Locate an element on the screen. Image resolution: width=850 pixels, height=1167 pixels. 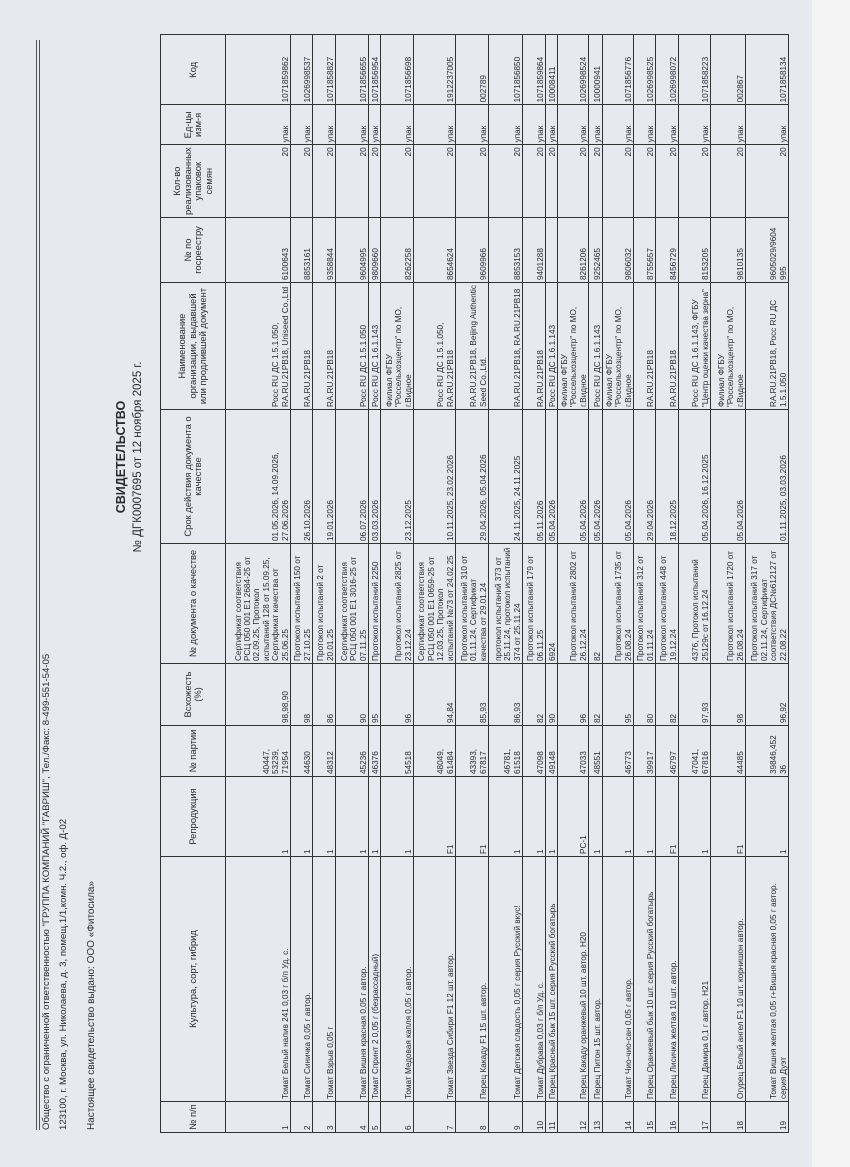
cell-culture: Томат Спринт 2 0,05 г (безрассадный) is located at coordinates (374, 979).